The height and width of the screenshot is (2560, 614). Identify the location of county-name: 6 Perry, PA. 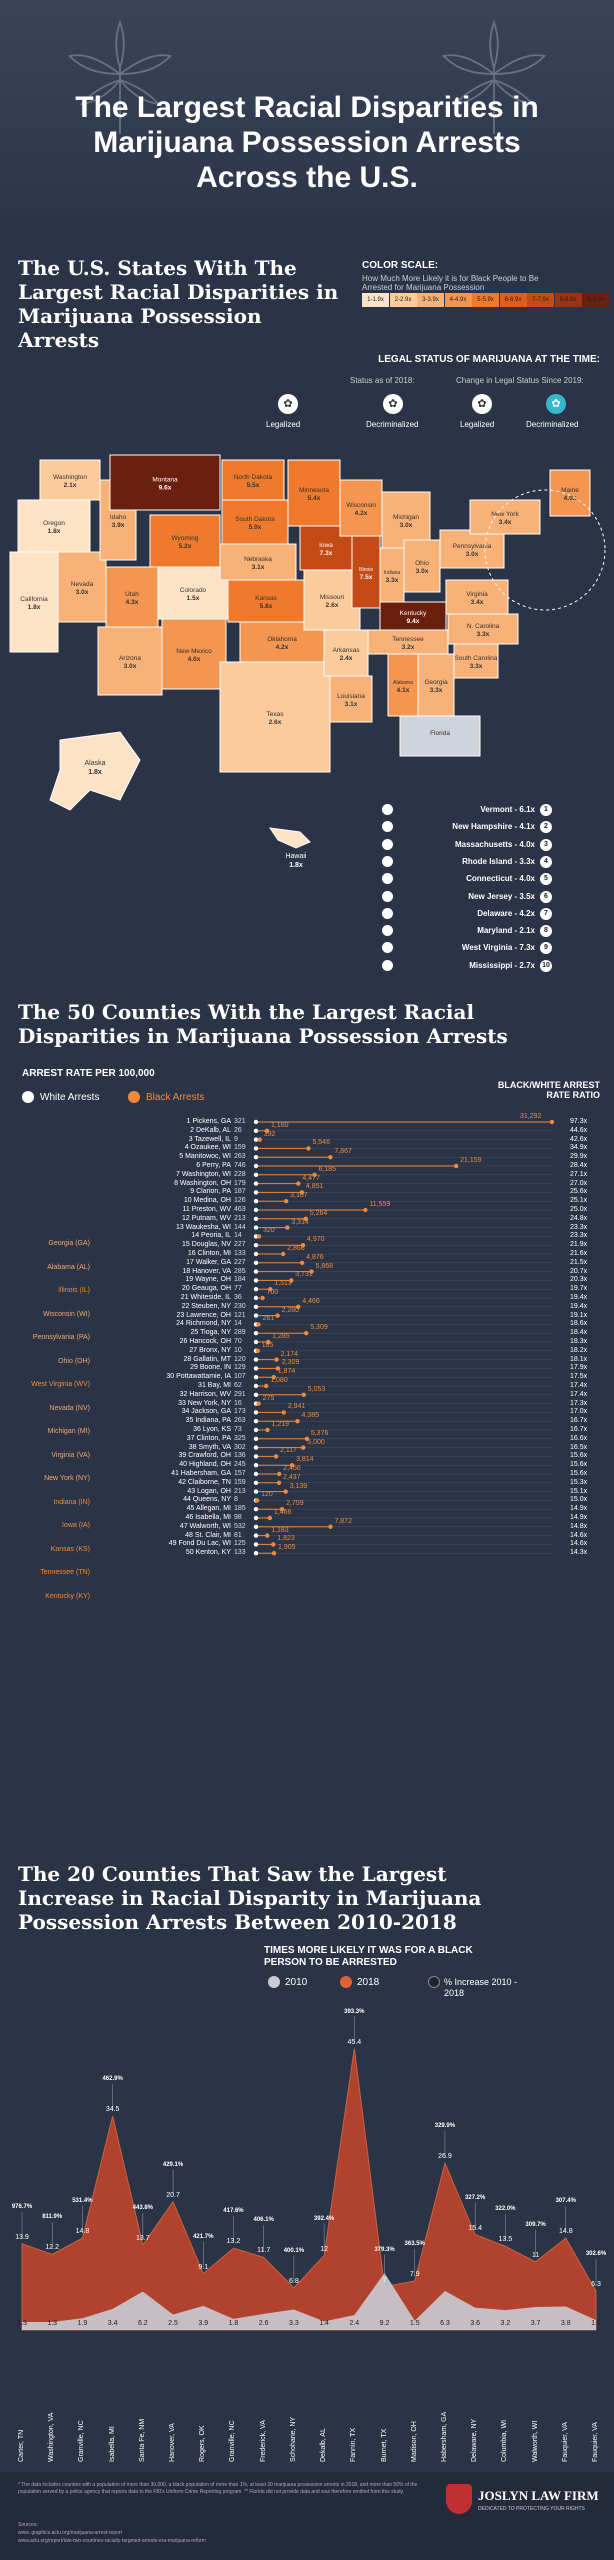
(213, 1165).